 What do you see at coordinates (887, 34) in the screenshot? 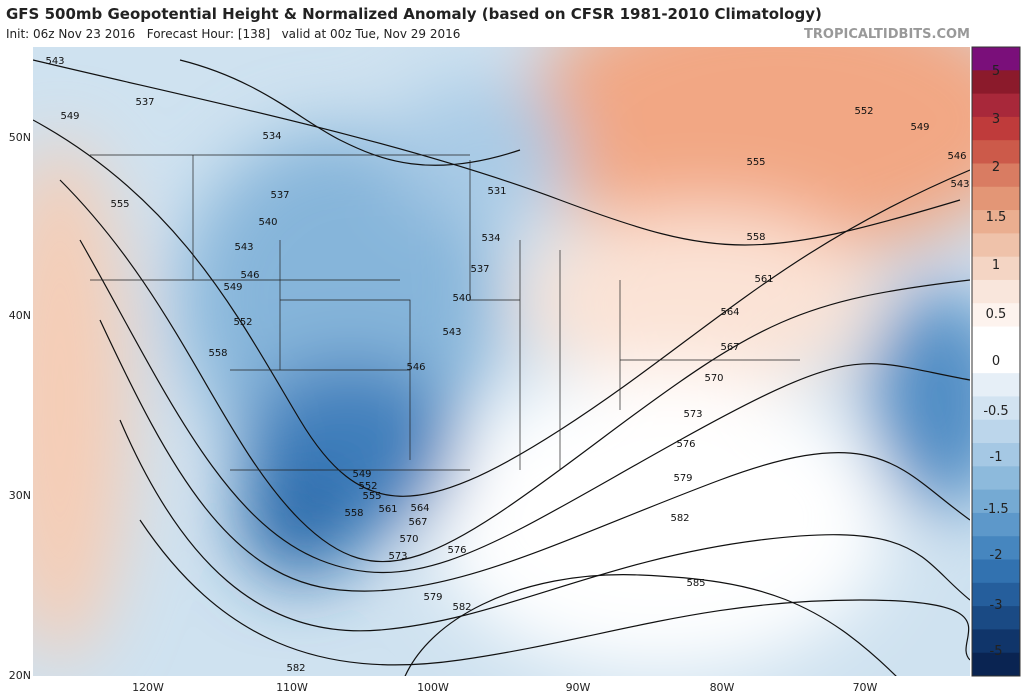
I see `credit: TROPICALTIDBITS.COM` at bounding box center [887, 34].